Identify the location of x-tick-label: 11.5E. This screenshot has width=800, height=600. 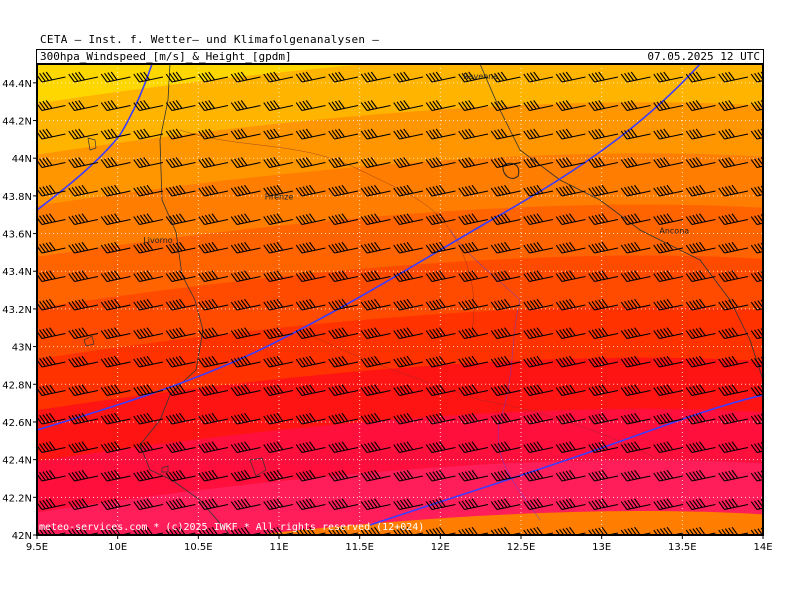
(359, 547).